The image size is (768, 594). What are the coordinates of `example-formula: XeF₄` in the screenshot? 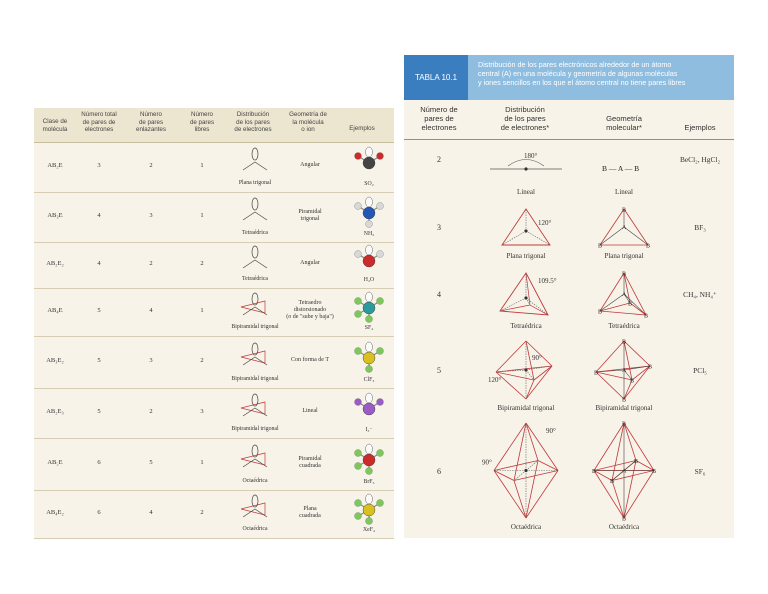 It's located at (368, 530).